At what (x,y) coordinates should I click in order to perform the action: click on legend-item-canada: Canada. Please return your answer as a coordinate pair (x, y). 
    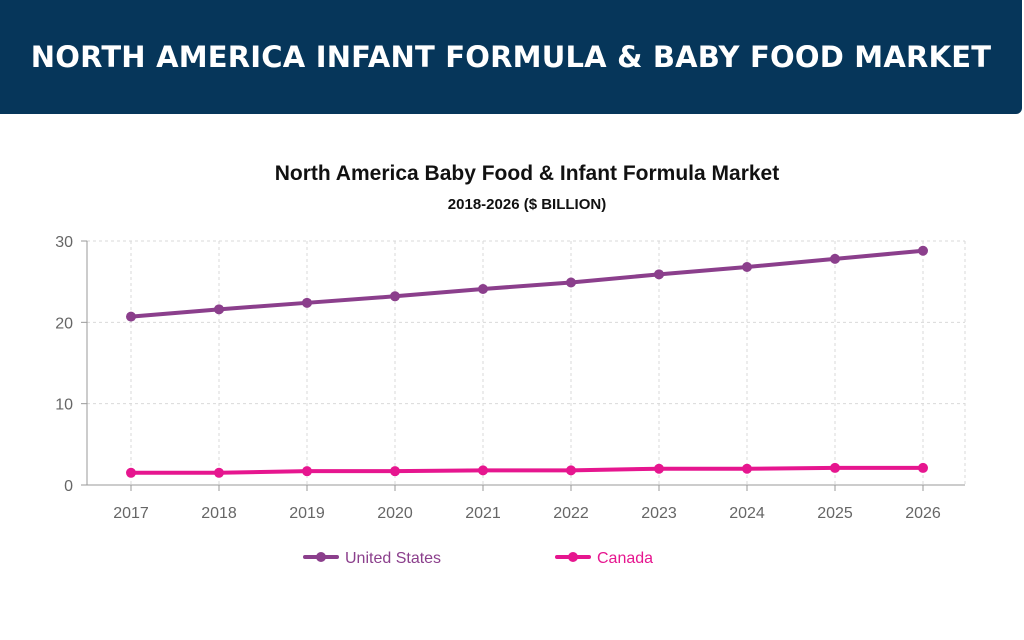
    Looking at the image, I should click on (604, 558).